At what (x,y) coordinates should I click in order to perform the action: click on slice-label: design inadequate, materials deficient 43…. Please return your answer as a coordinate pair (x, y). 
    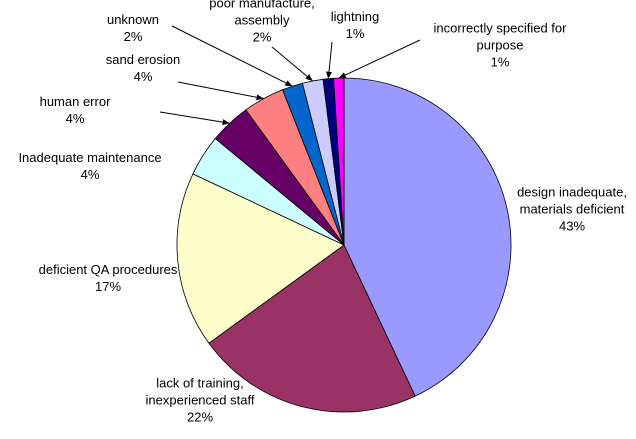
    Looking at the image, I should click on (570, 209).